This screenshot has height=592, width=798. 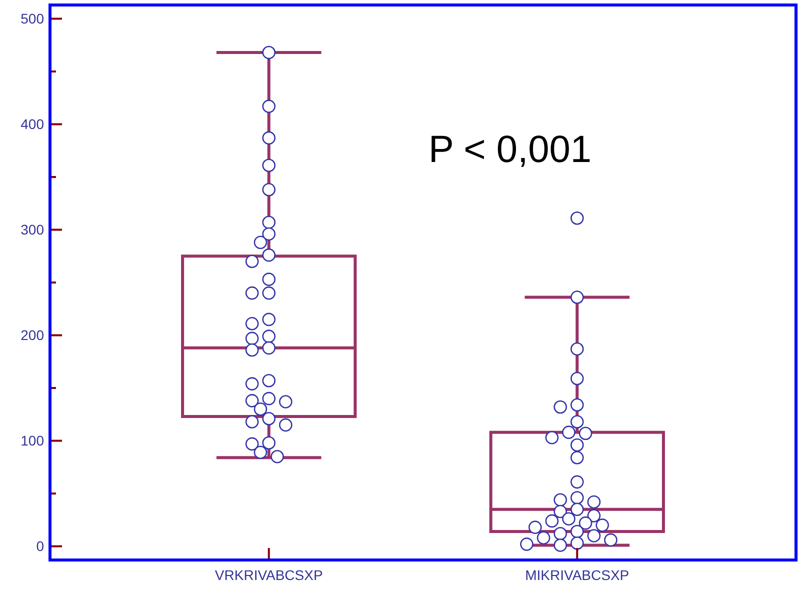 I want to click on x-tick-label: VRKRIVABCSXP, so click(x=268, y=575).